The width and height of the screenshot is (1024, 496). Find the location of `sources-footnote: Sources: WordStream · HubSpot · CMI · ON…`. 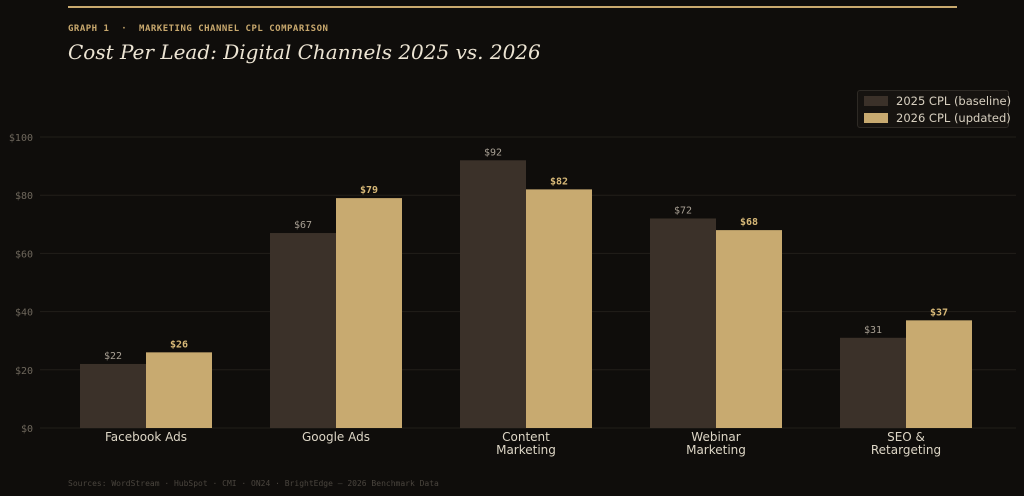

sources-footnote: Sources: WordStream · HubSpot · CMI · ON… is located at coordinates (253, 483).